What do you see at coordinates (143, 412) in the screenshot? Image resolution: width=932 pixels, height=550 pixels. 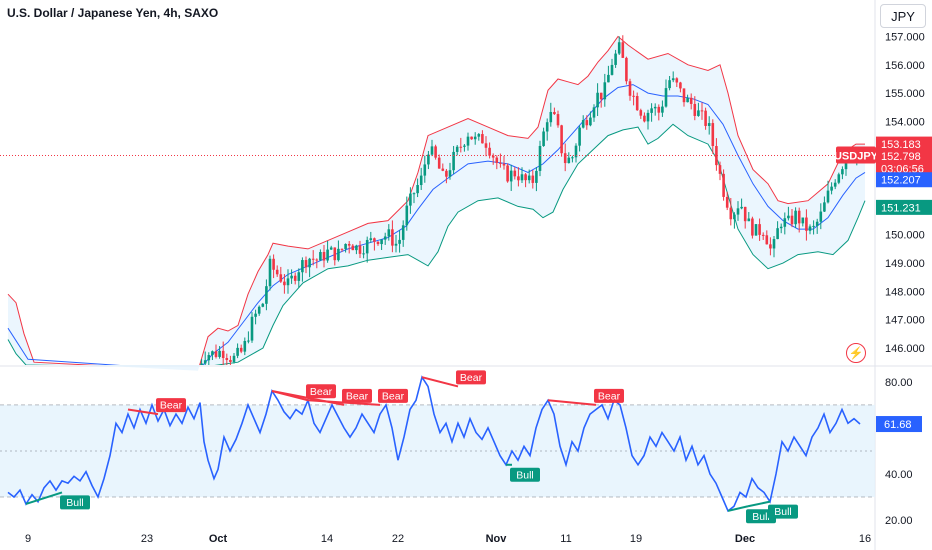 I see `divergence-line-bear` at bounding box center [143, 412].